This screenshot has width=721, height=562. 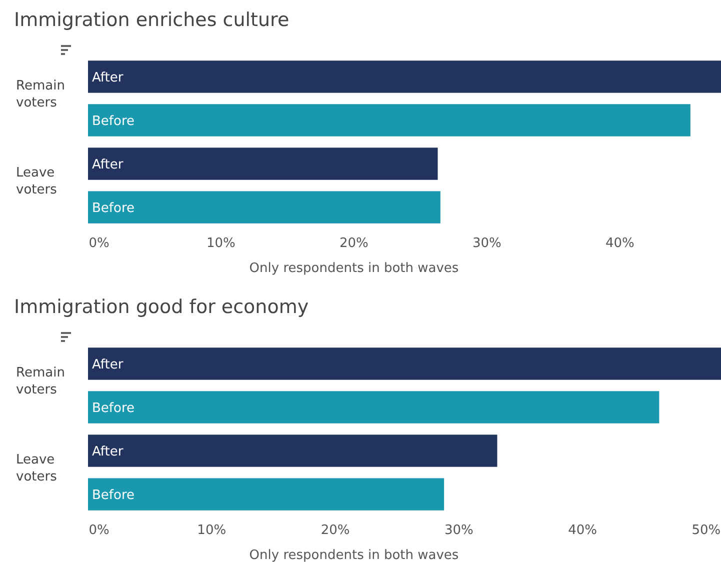 What do you see at coordinates (161, 307) in the screenshot?
I see `chart-title: Immigration good for economy` at bounding box center [161, 307].